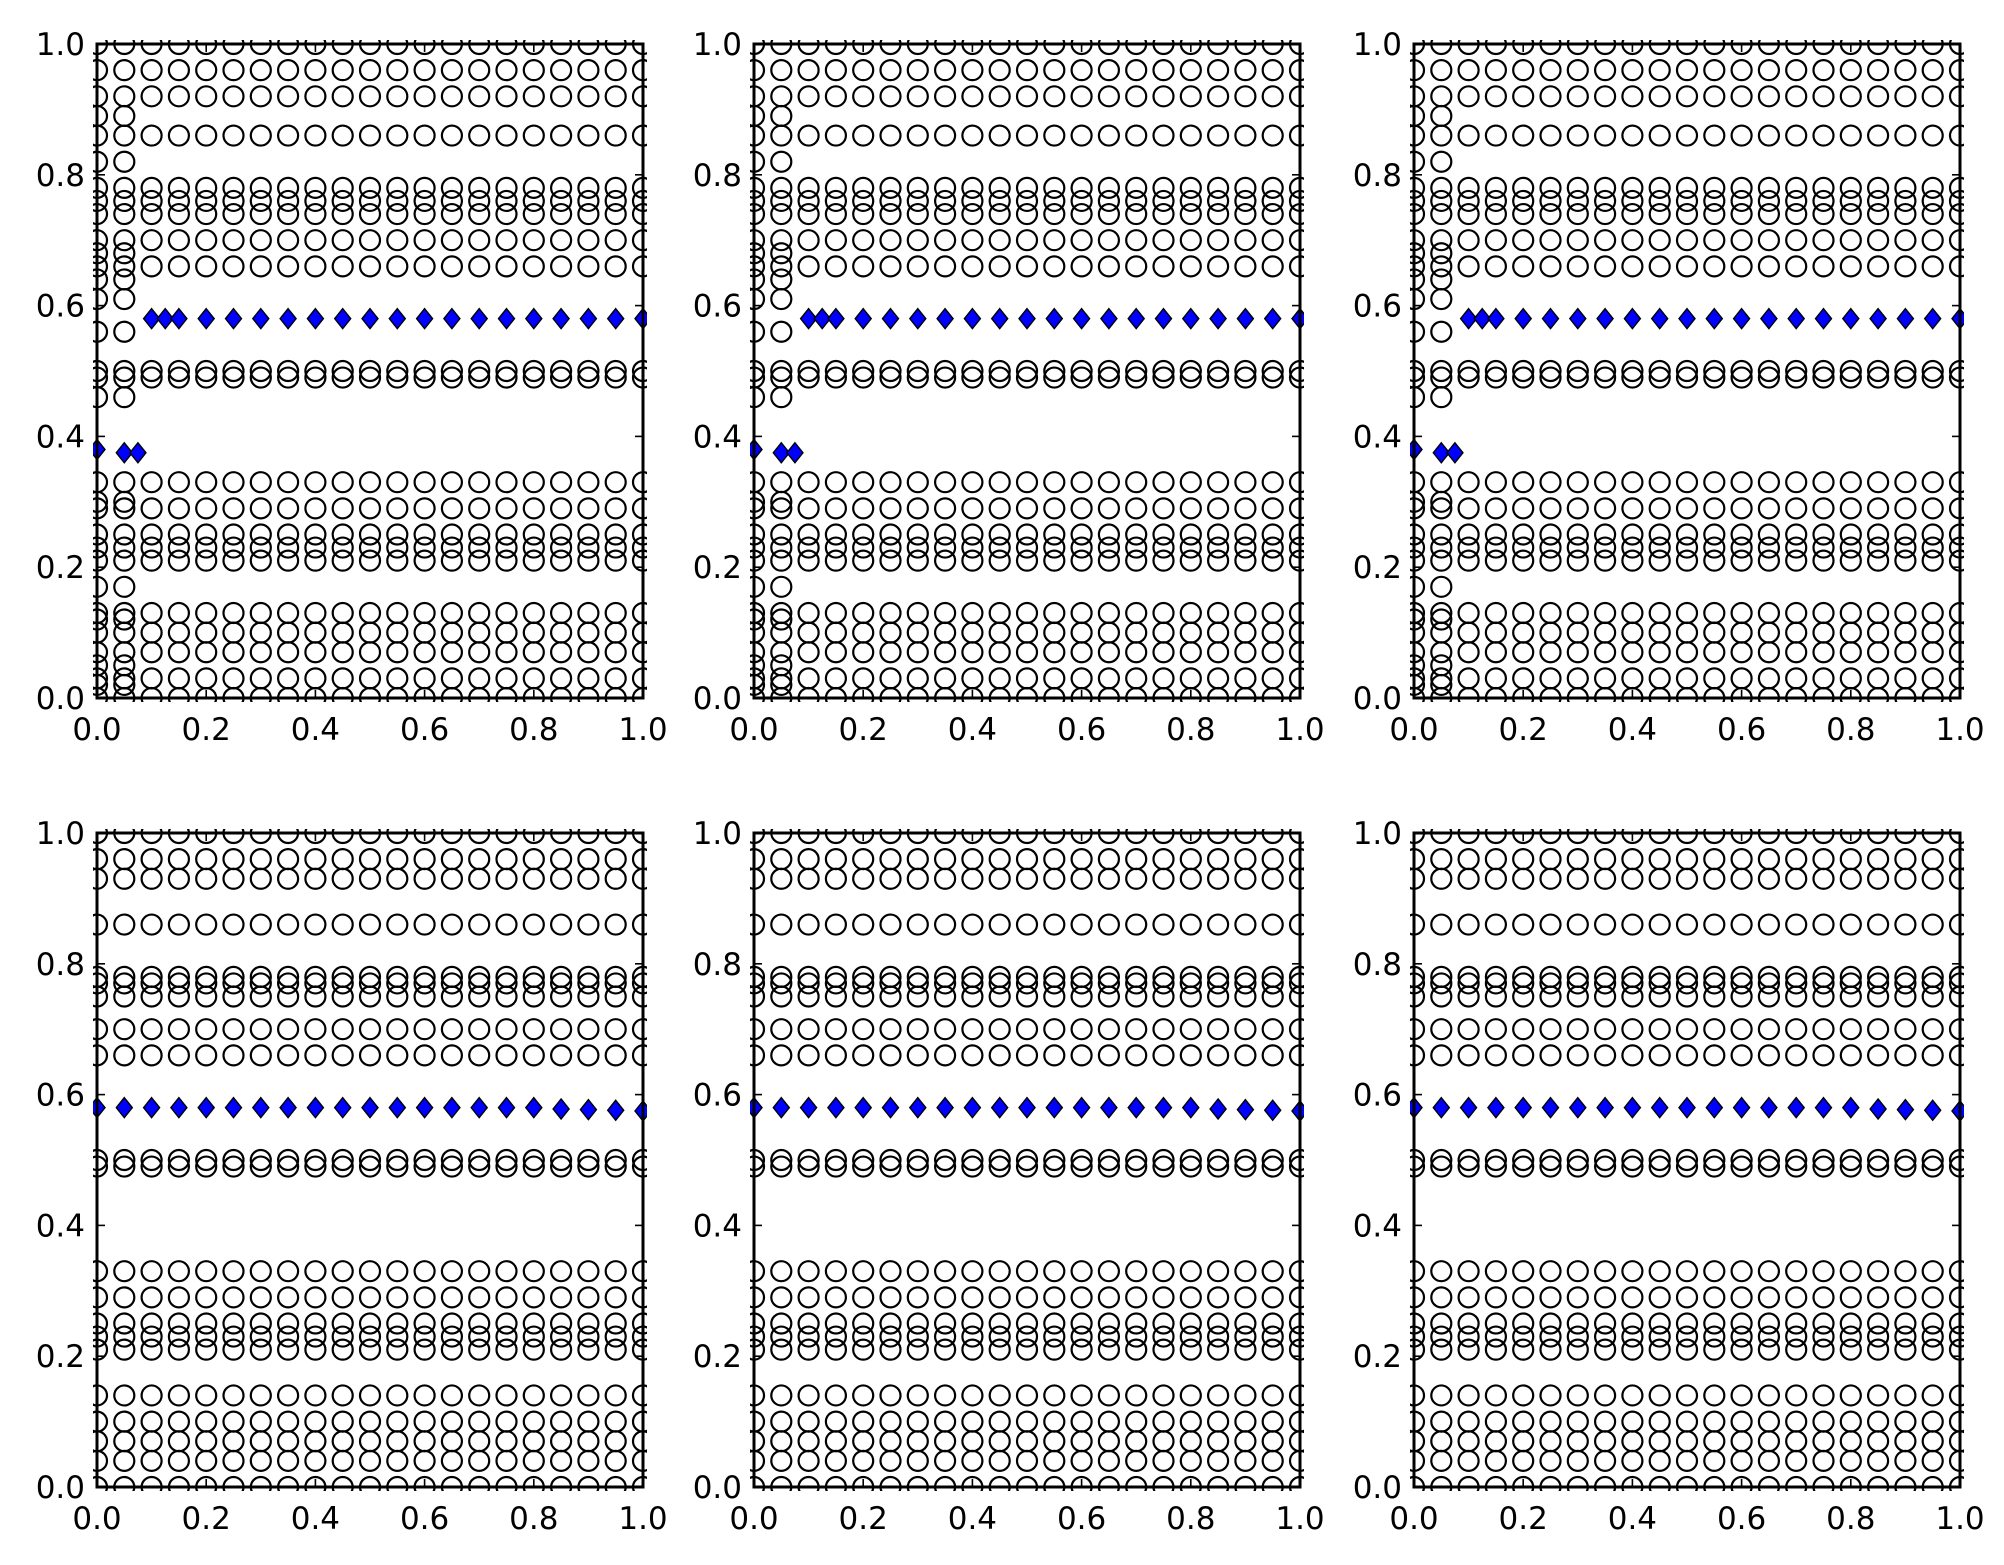 This screenshot has width=2004, height=1565. Describe the element at coordinates (753, 1519) in the screenshot. I see `x-tick-label: 0.0` at that location.